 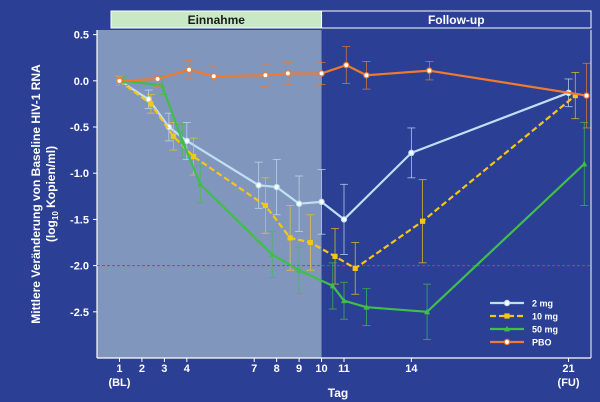 What do you see at coordinates (338, 393) in the screenshot?
I see `x-axis-label: Tag` at bounding box center [338, 393].